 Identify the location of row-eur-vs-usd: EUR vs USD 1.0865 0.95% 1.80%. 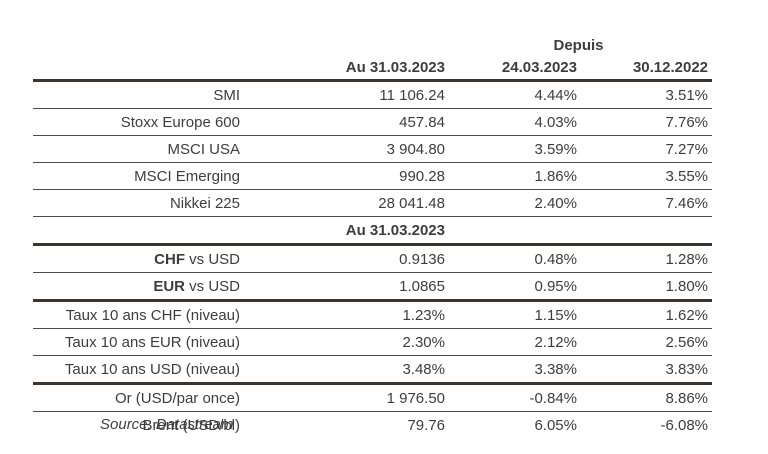
(373, 287).